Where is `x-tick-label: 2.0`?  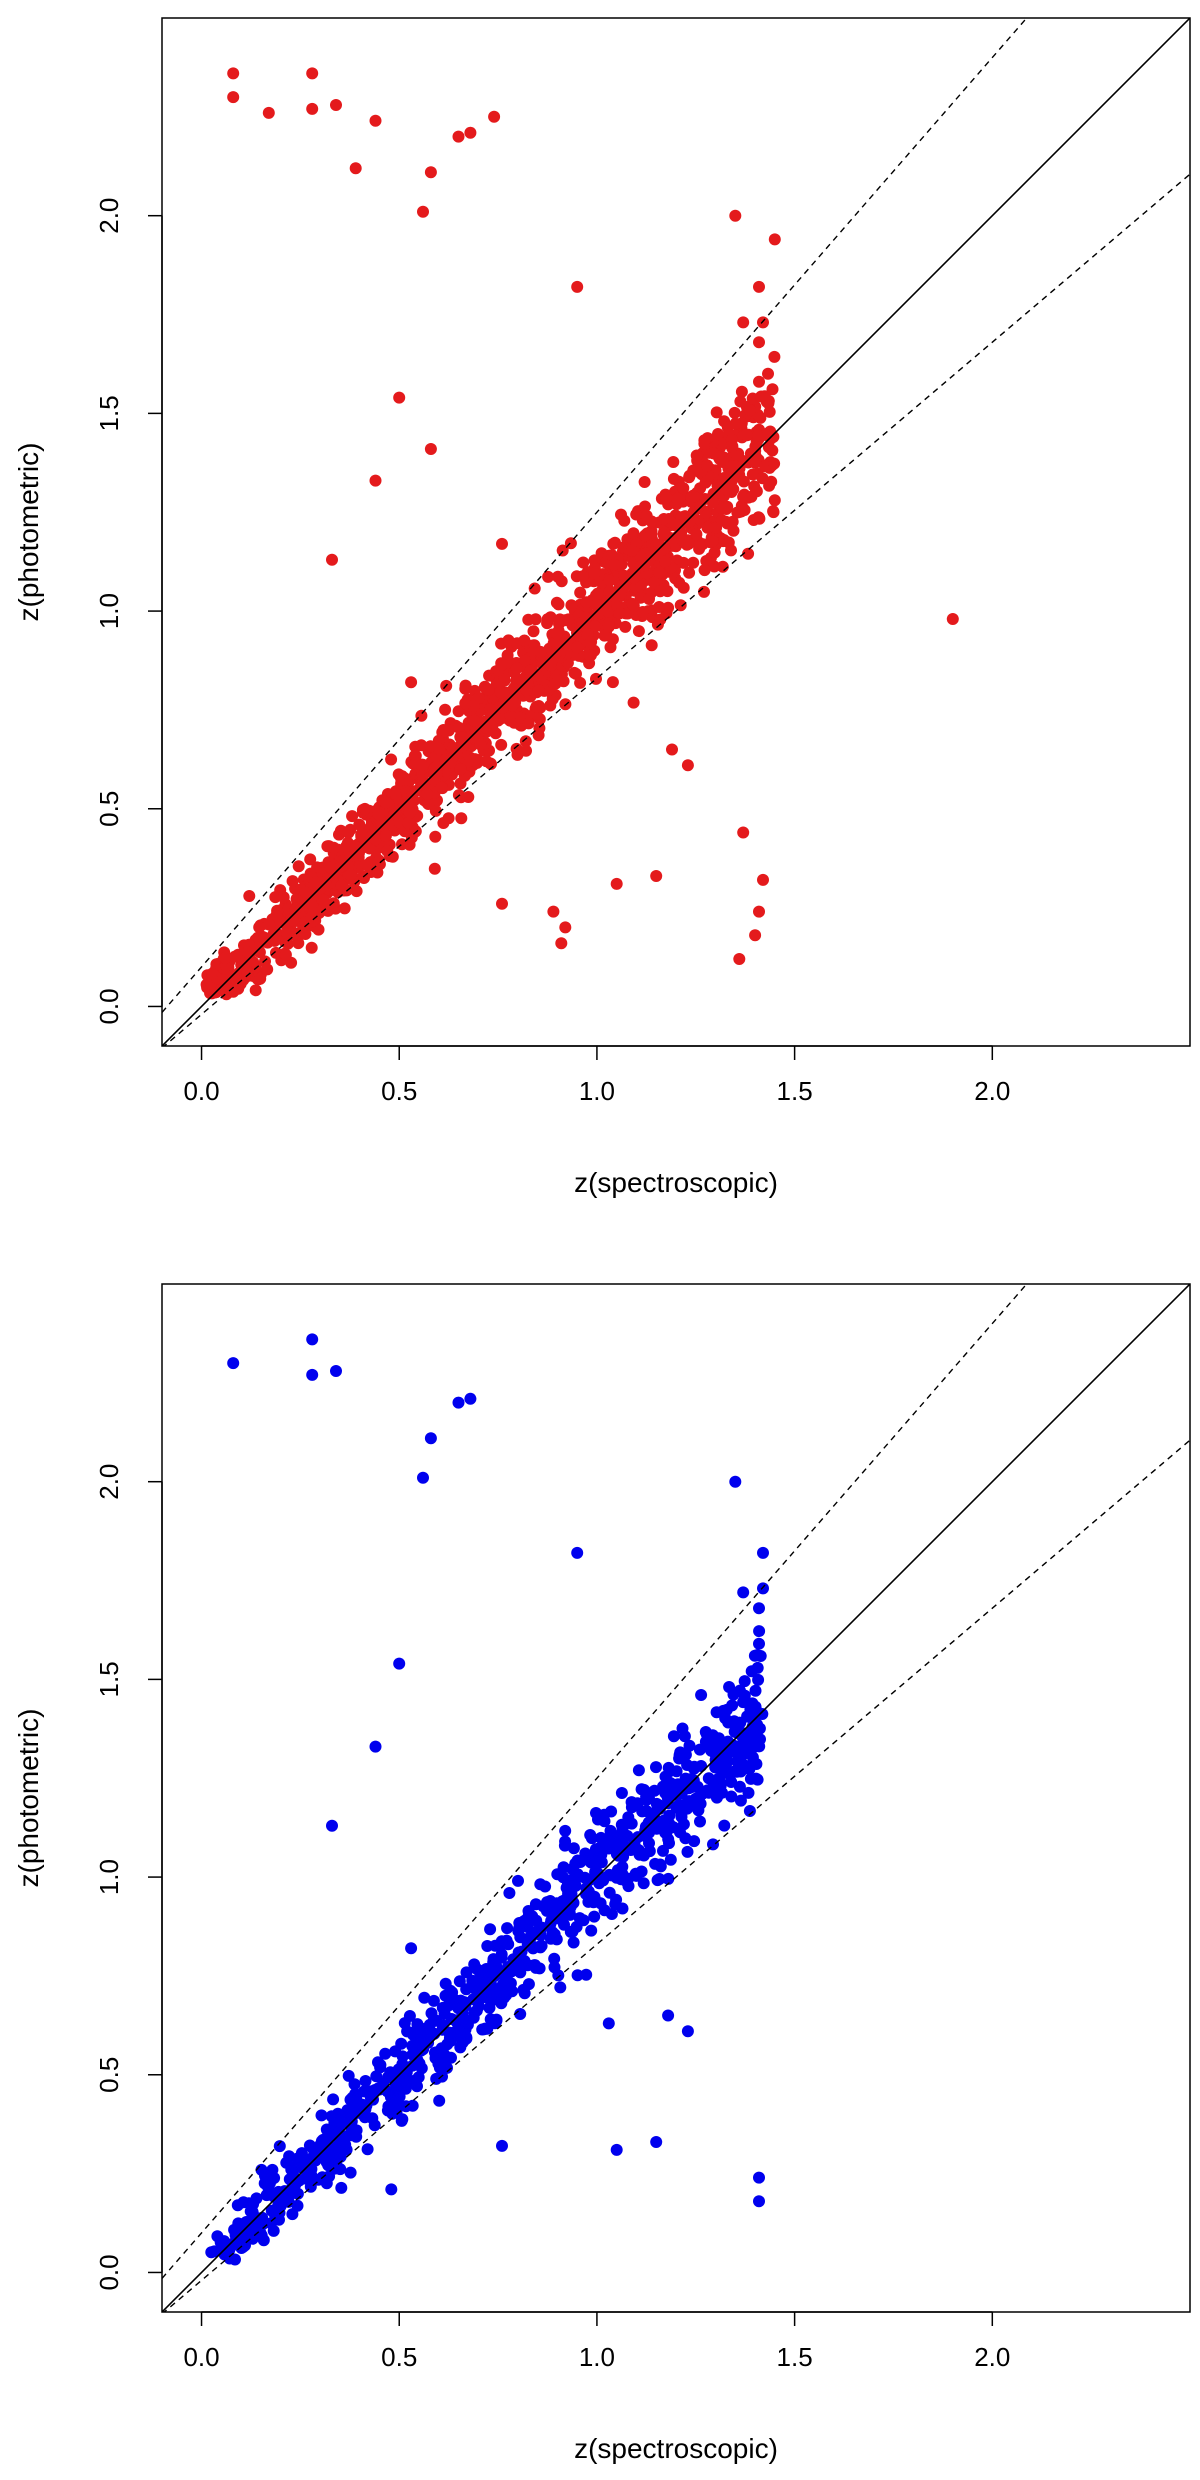
x-tick-label: 2.0 is located at coordinates (992, 2357).